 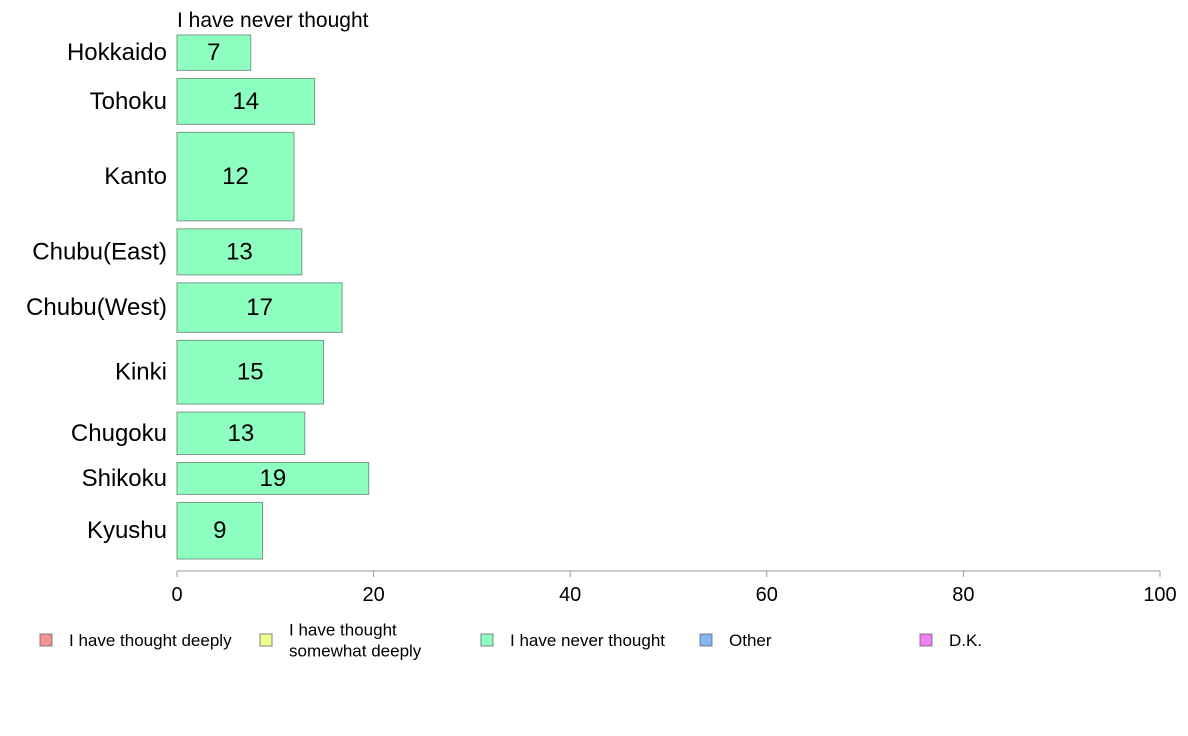 I want to click on x-tick-label: 100, so click(x=1159, y=595).